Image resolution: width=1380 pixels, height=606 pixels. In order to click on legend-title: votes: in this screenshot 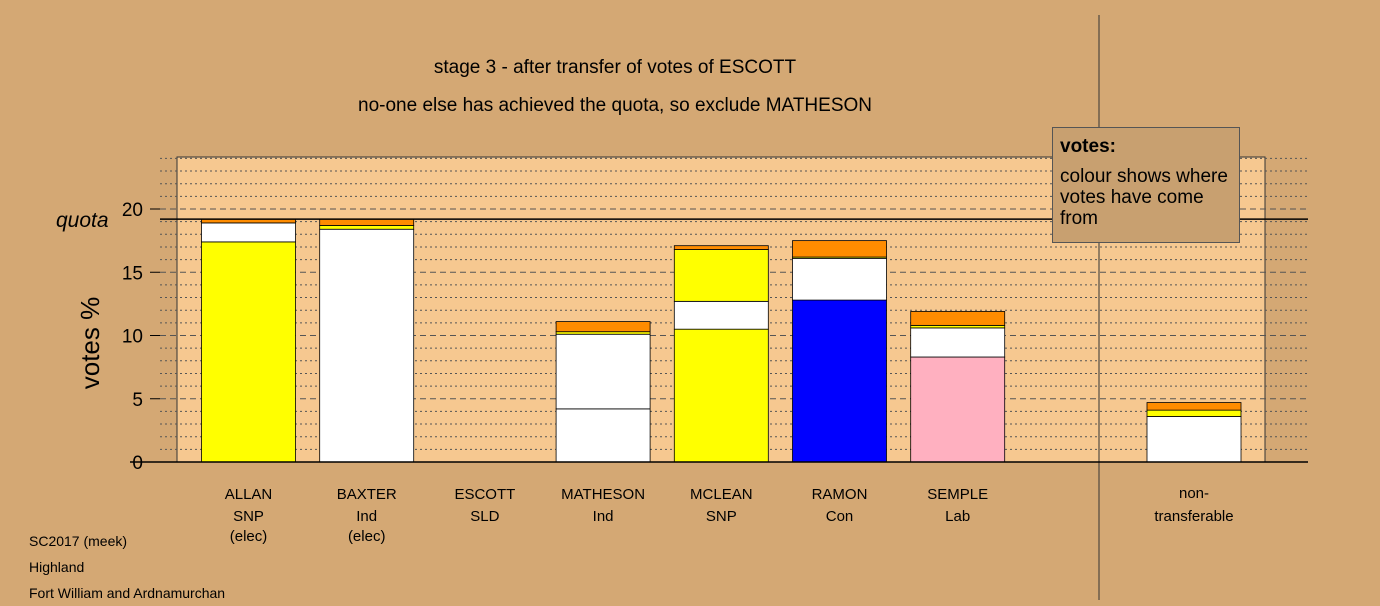, I will do `click(1088, 146)`.